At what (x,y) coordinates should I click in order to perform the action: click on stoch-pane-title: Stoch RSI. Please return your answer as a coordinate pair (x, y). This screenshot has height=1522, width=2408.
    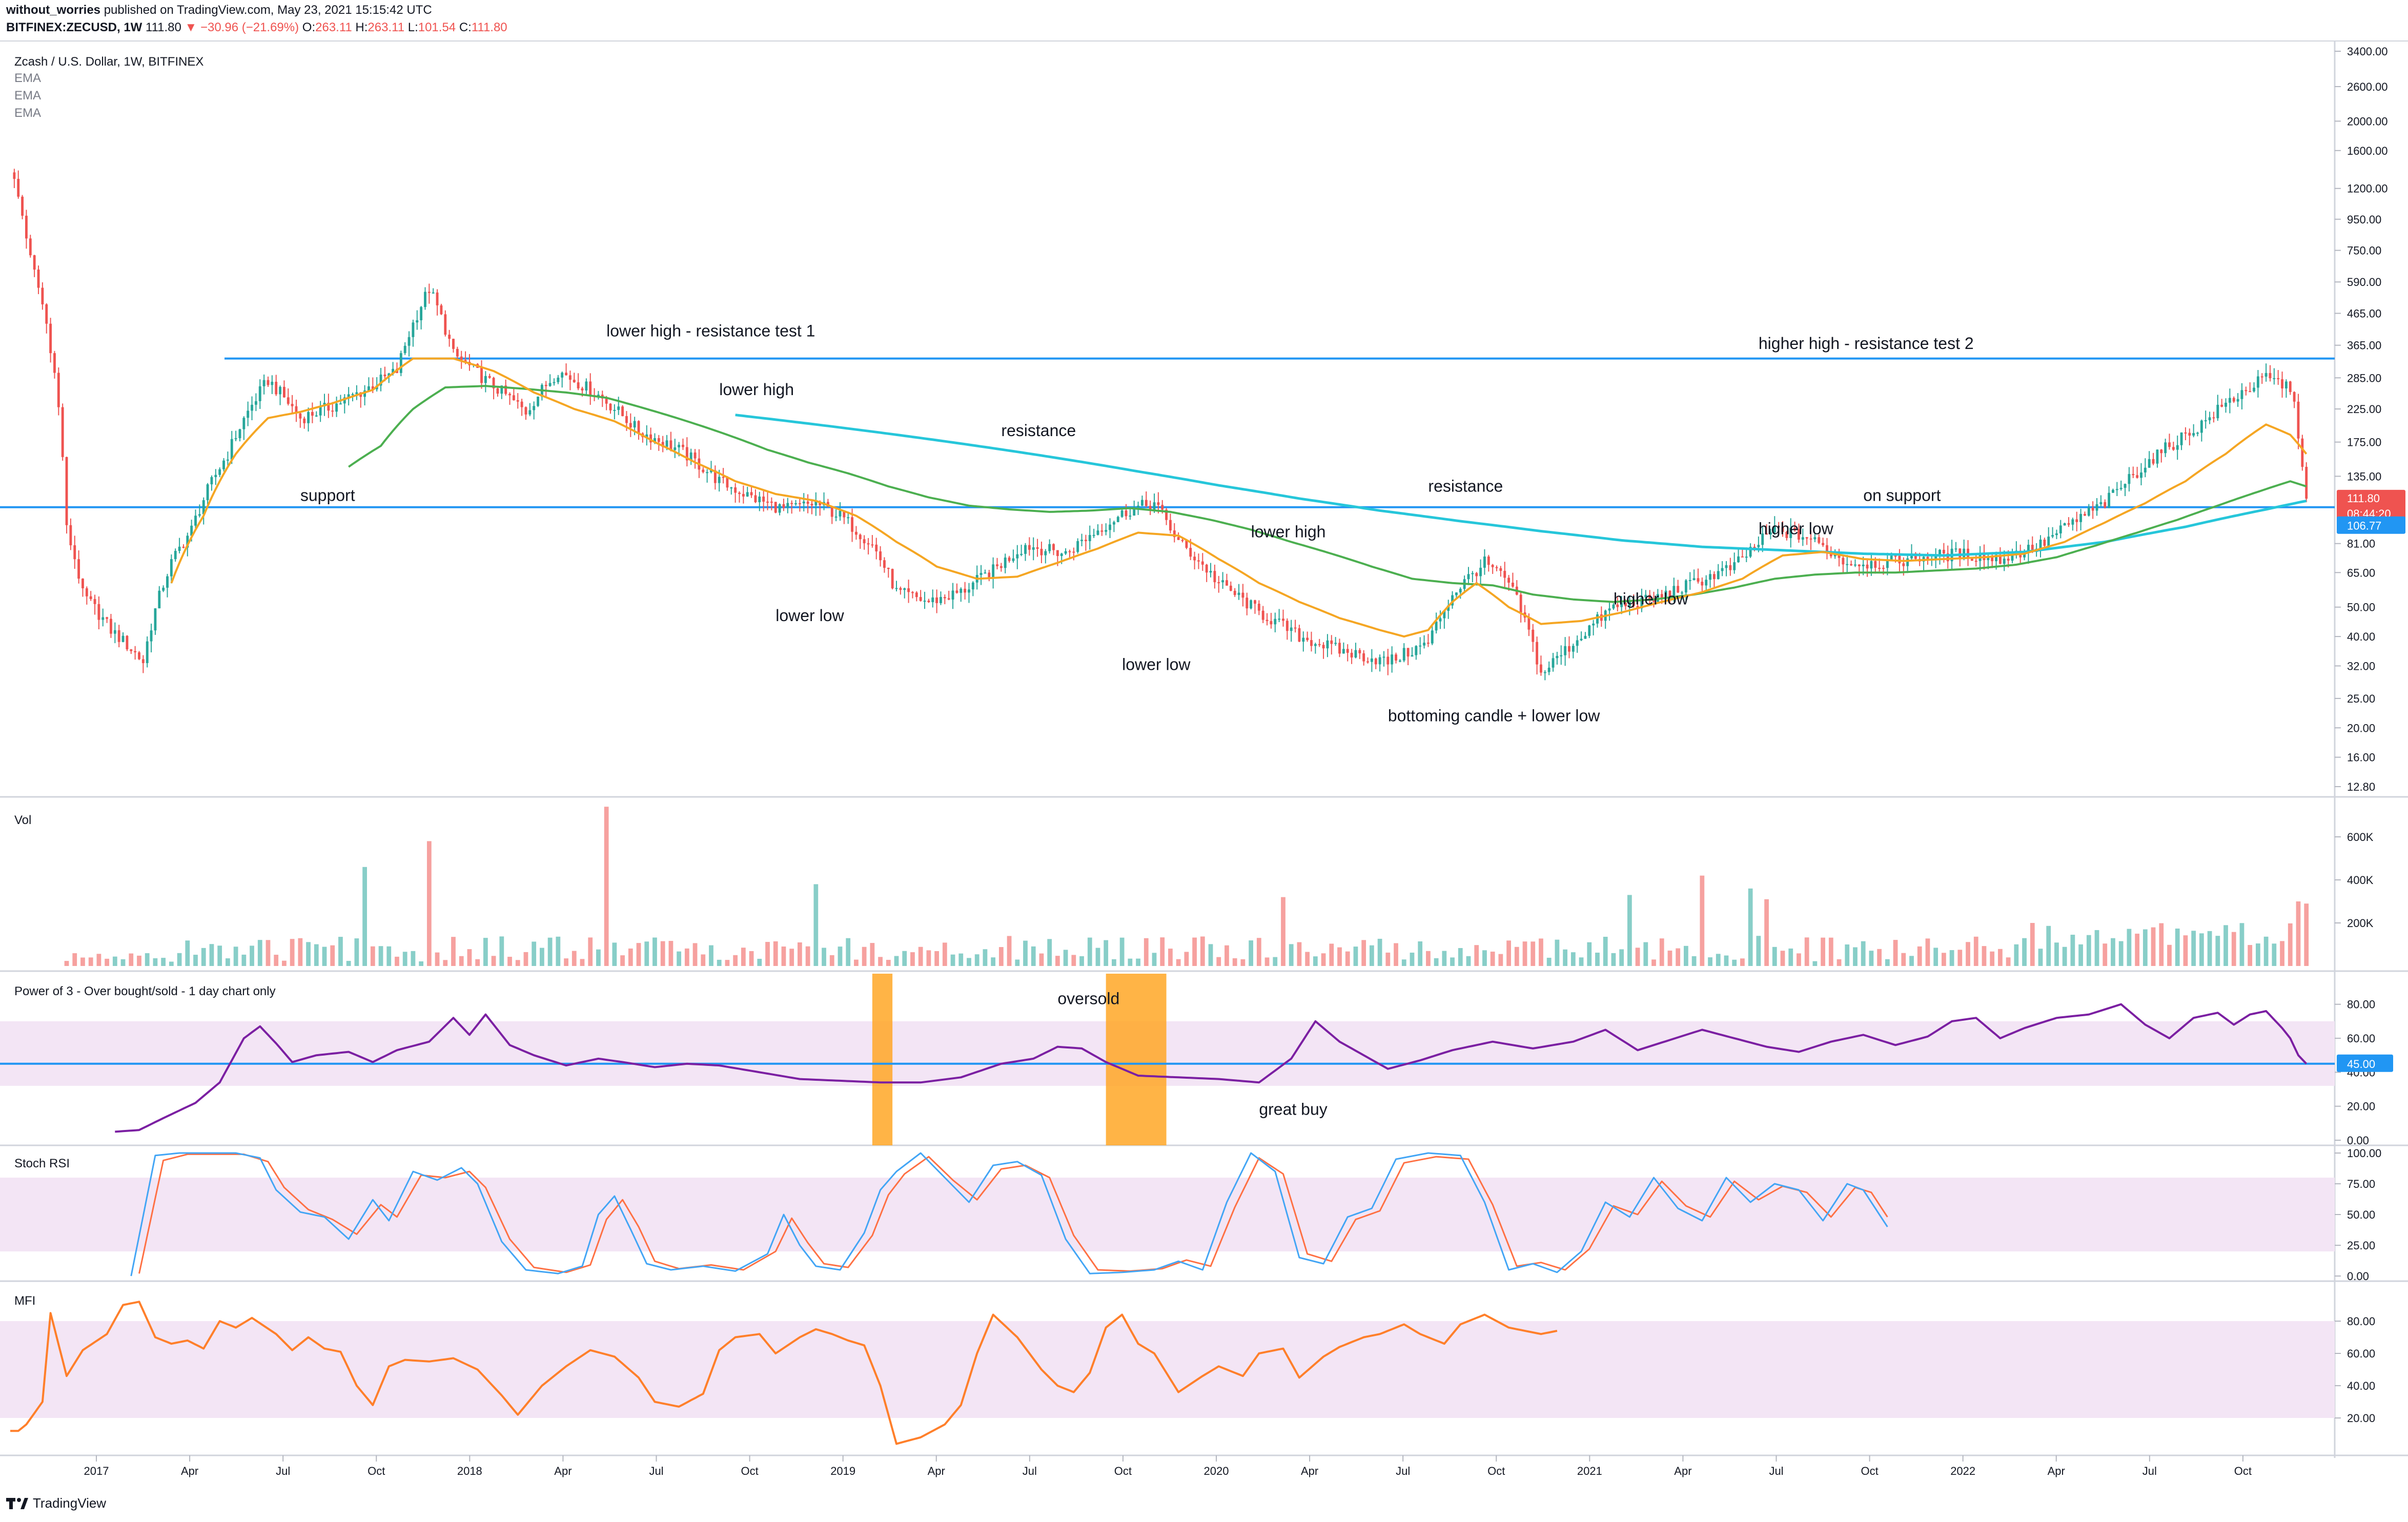
    Looking at the image, I should click on (42, 1164).